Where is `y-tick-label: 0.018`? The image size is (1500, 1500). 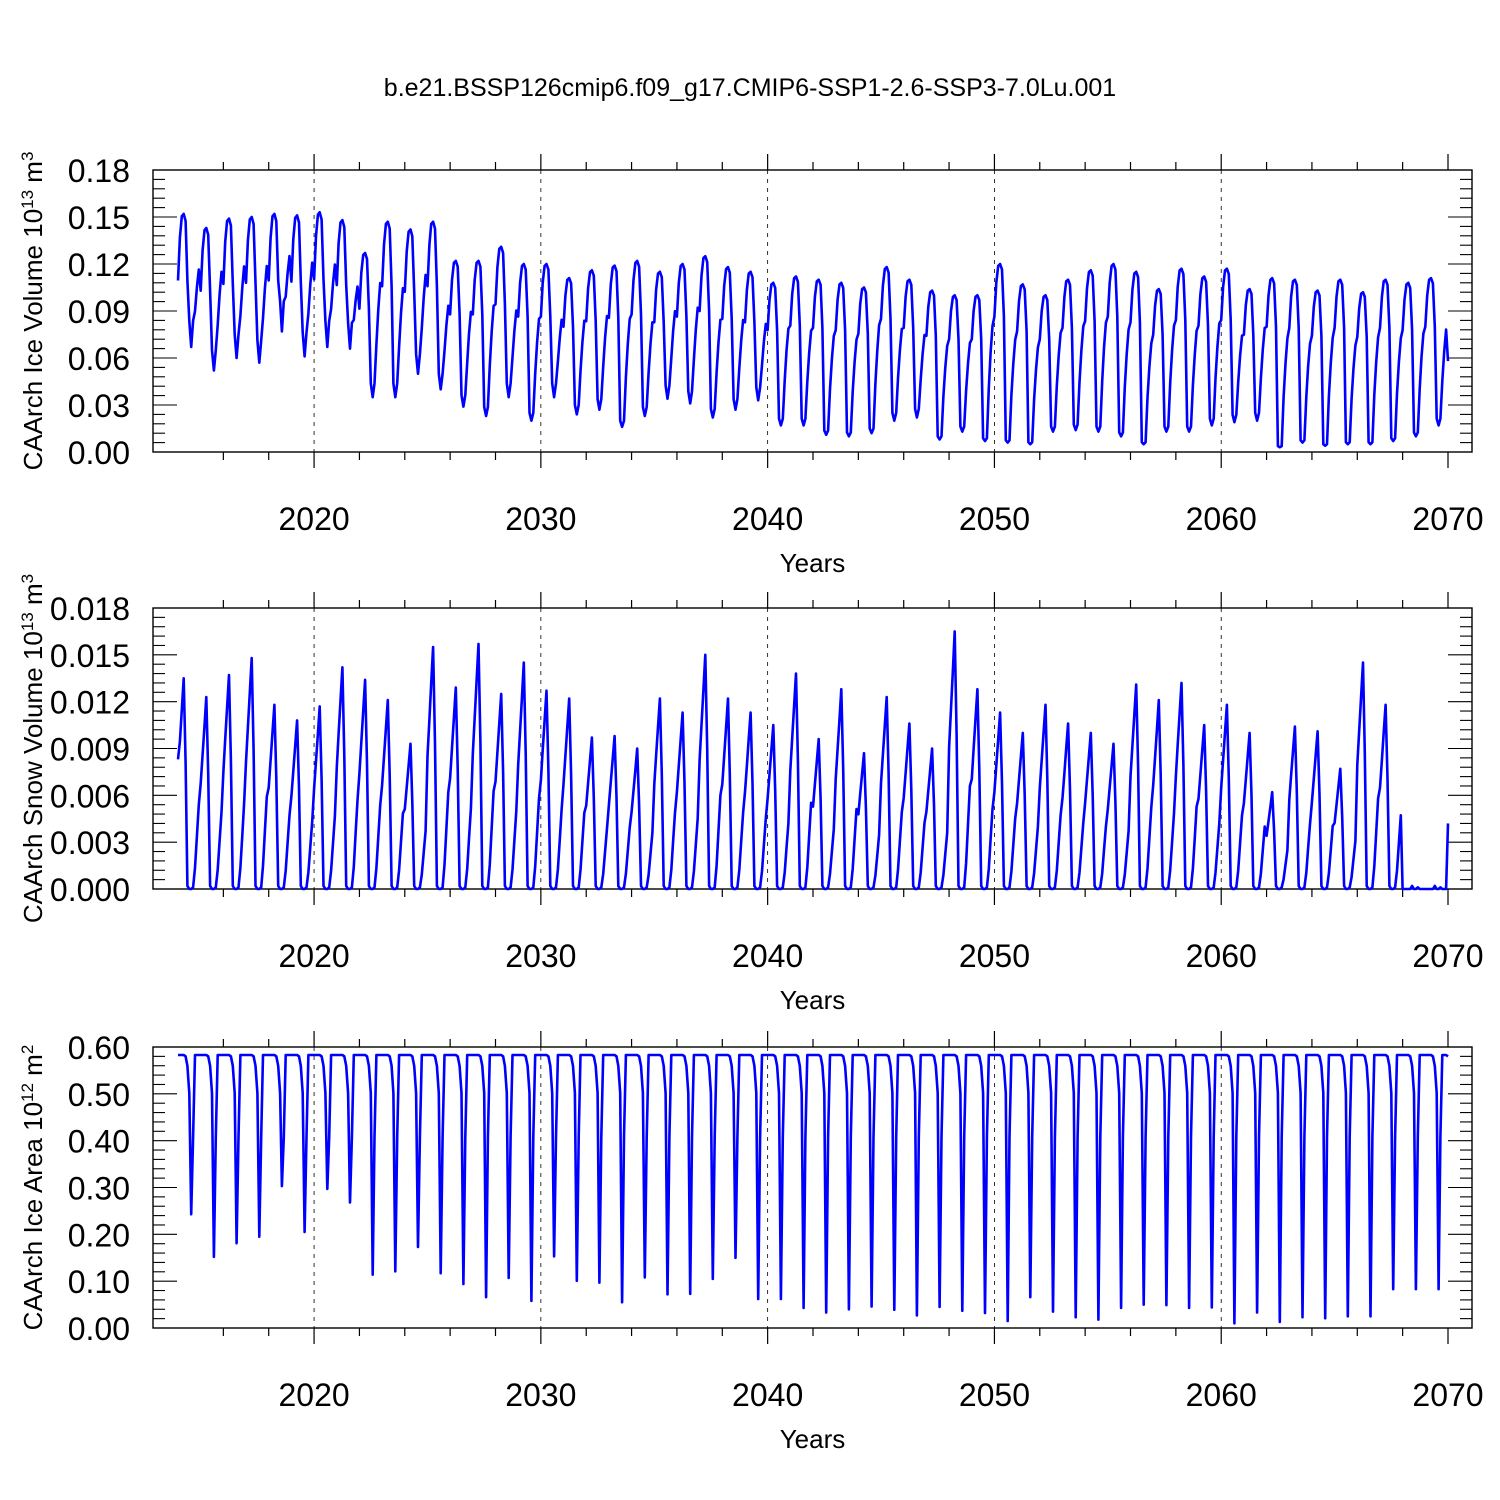
y-tick-label: 0.018 is located at coordinates (90, 609).